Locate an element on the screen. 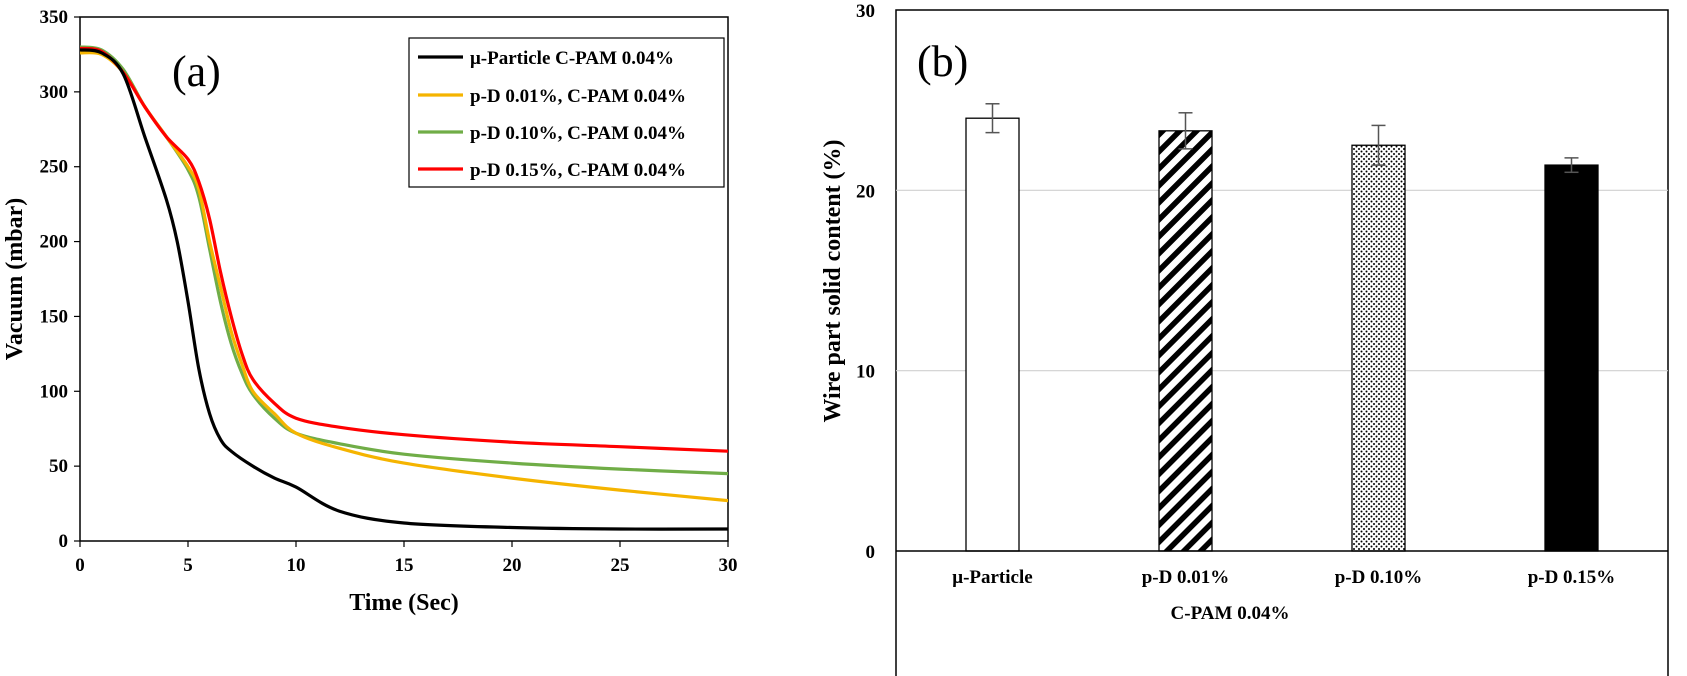 The width and height of the screenshot is (1687, 676). chart-a-legend-label: μ-Particle C-PAM 0.04% is located at coordinates (572, 58).